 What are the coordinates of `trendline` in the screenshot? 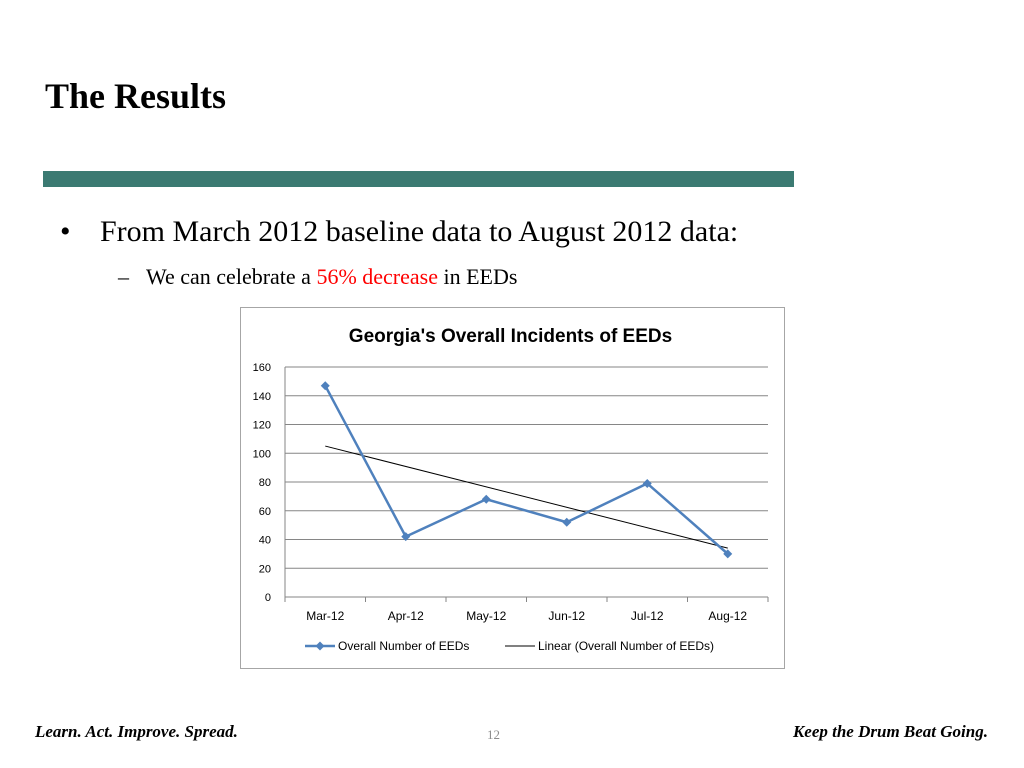 It's located at (526, 497).